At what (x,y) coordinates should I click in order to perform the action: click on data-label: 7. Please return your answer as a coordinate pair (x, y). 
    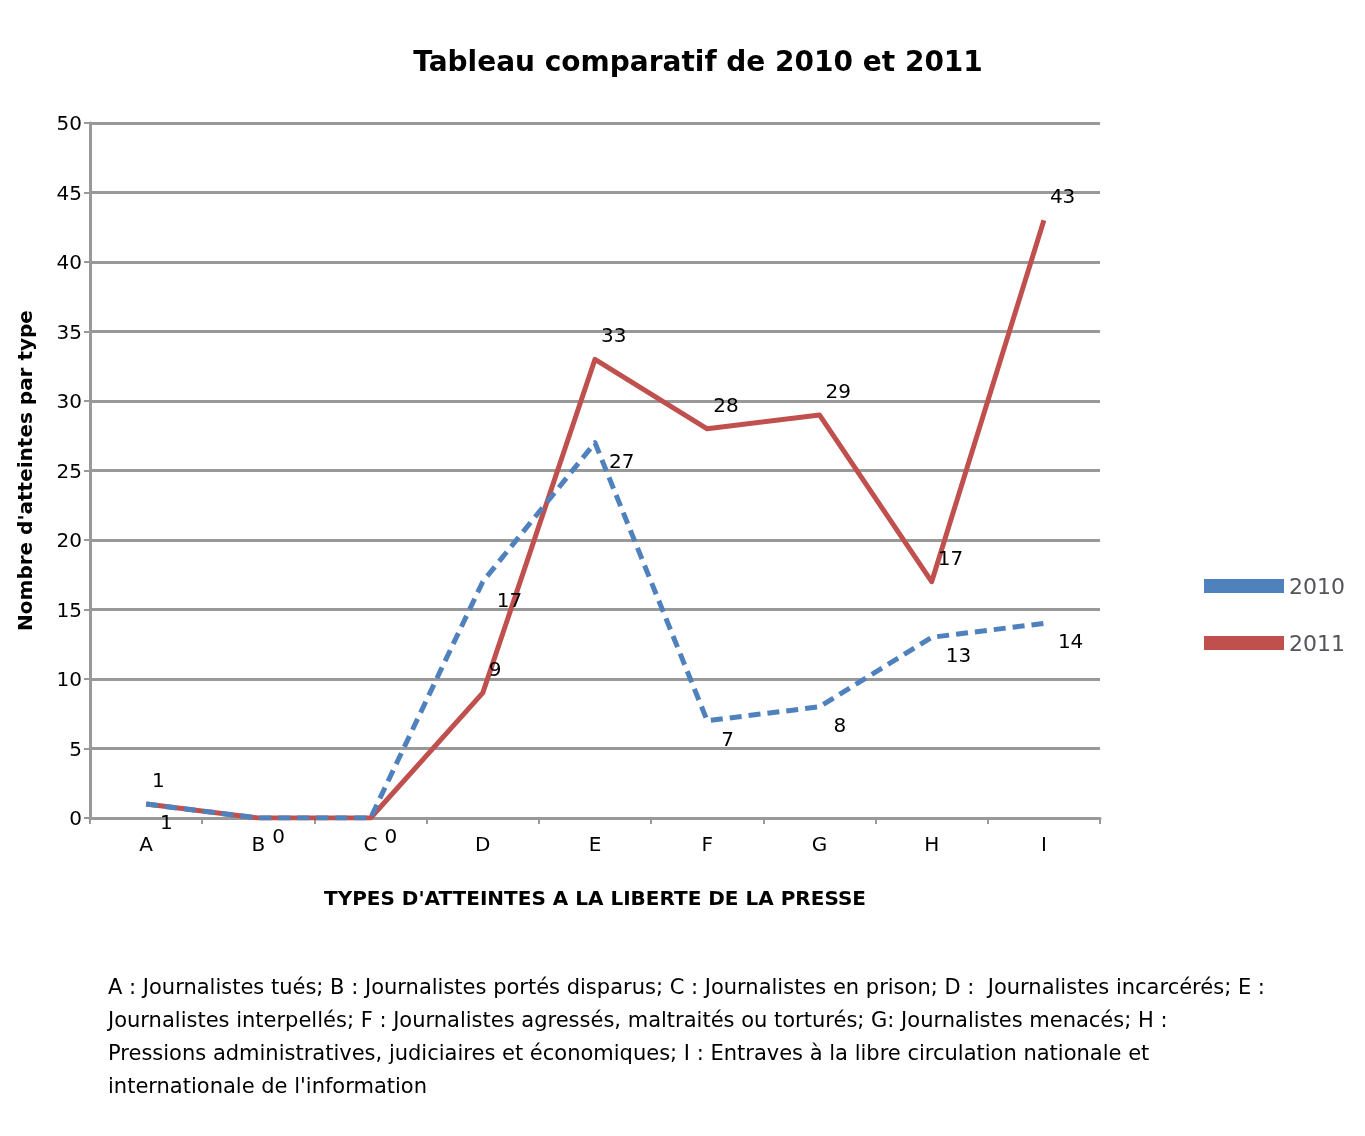
    Looking at the image, I should click on (727, 738).